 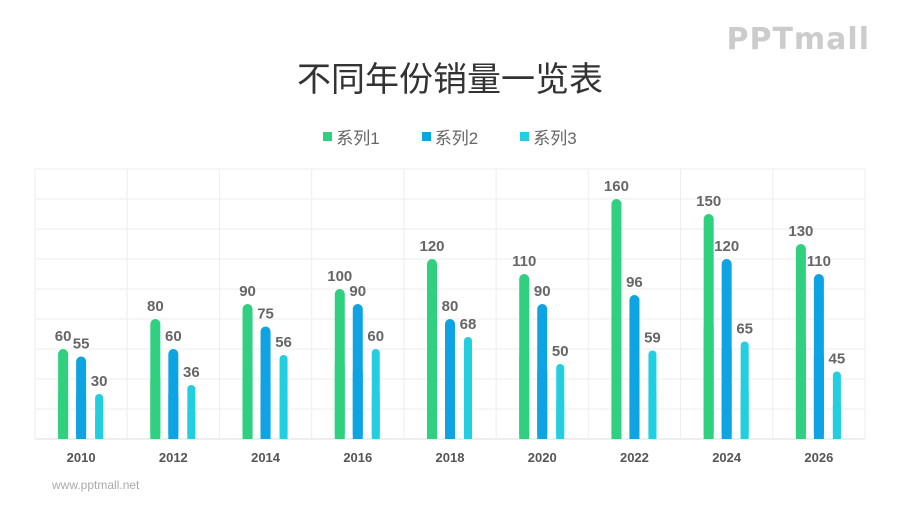 What do you see at coordinates (357, 457) in the screenshot?
I see `x-tick-label: 2016` at bounding box center [357, 457].